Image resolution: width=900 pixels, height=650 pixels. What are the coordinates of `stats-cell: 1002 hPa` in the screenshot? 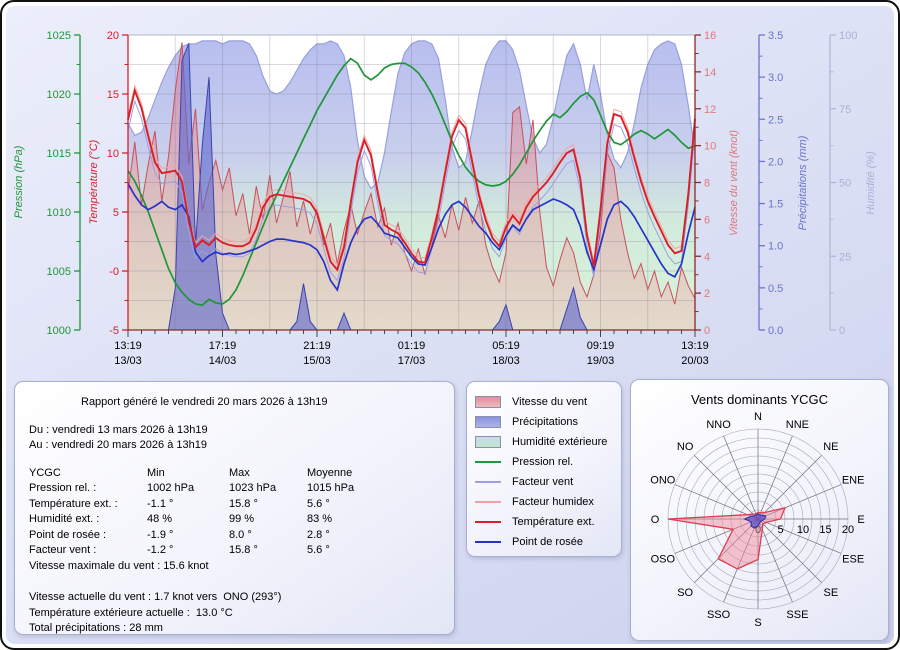 It's located at (171, 488).